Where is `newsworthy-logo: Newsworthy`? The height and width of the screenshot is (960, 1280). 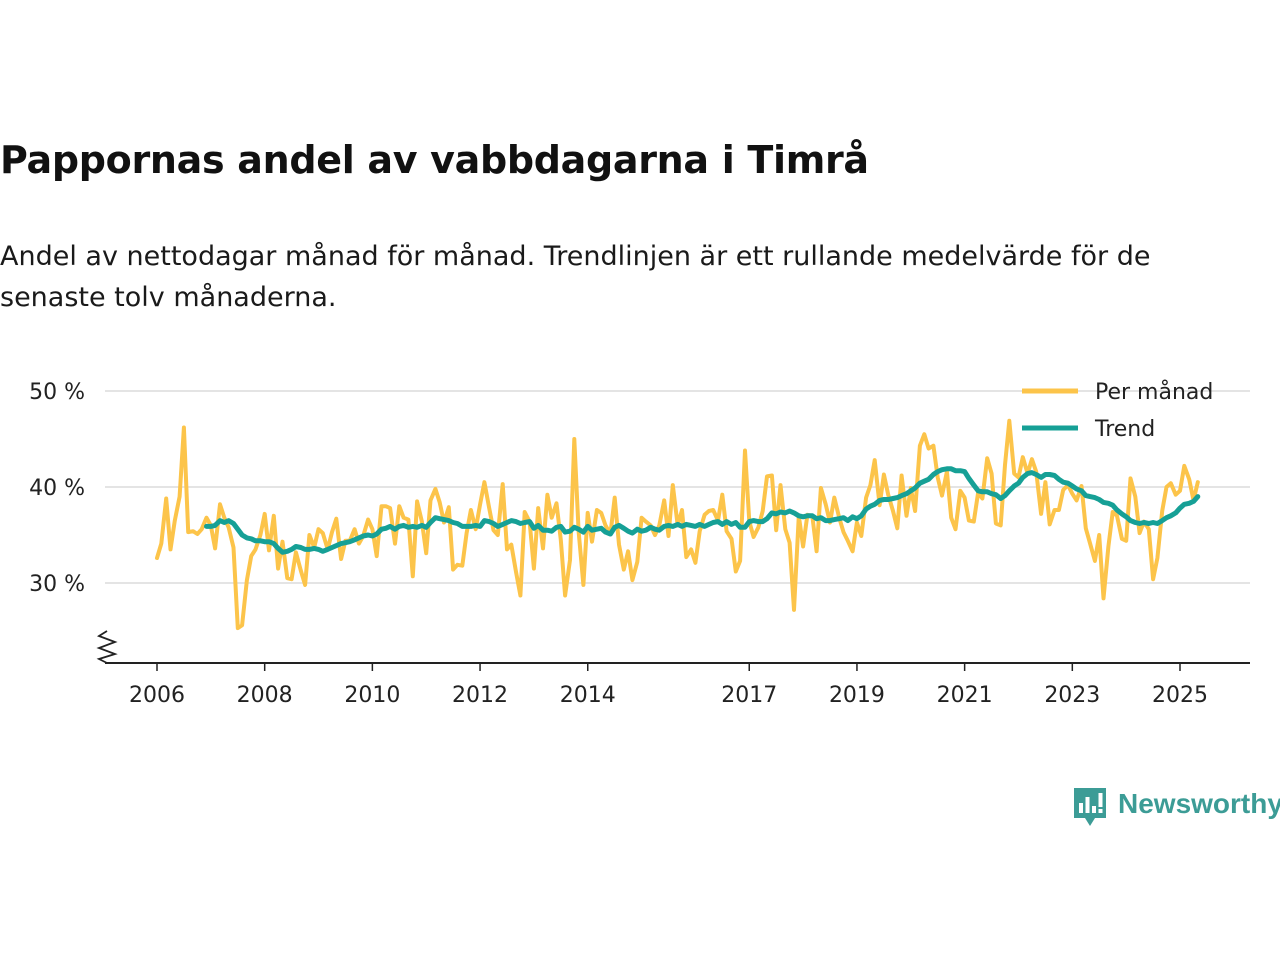 newsworthy-logo: Newsworthy is located at coordinates (1176, 807).